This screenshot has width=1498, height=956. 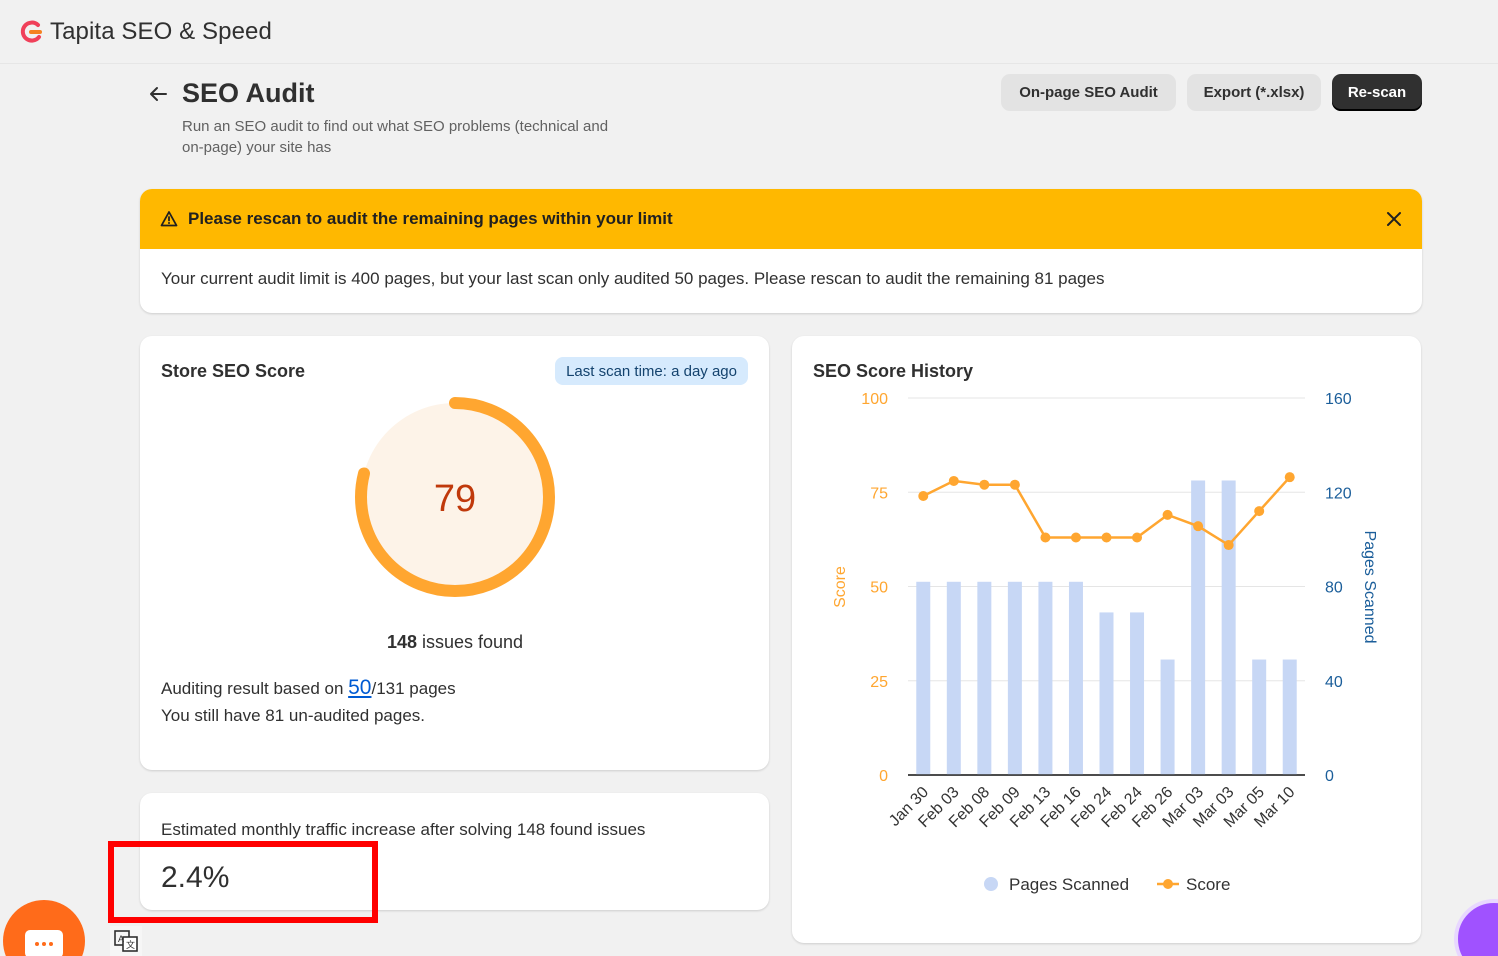 What do you see at coordinates (1369, 587) in the screenshot?
I see `y2-axis-title: Pages Scanned` at bounding box center [1369, 587].